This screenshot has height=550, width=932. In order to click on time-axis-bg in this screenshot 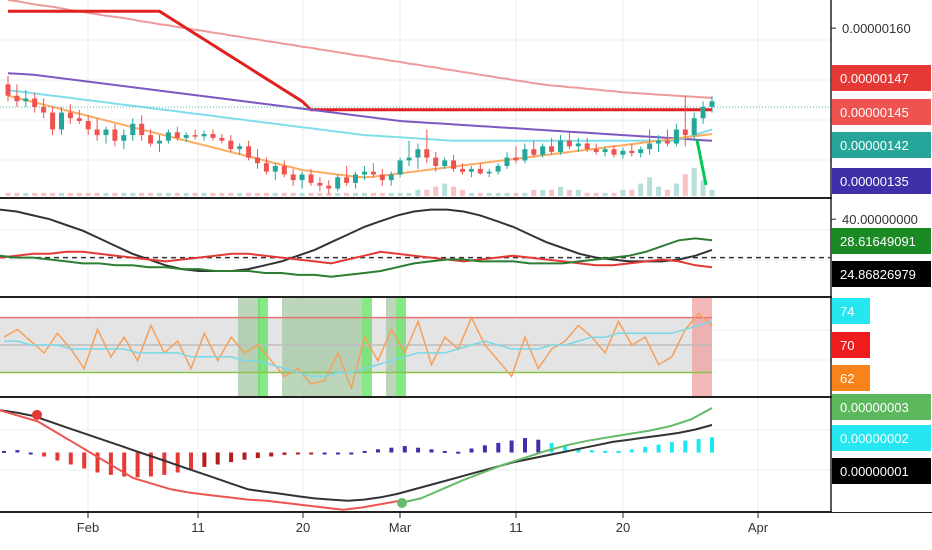, I will do `click(466, 531)`.